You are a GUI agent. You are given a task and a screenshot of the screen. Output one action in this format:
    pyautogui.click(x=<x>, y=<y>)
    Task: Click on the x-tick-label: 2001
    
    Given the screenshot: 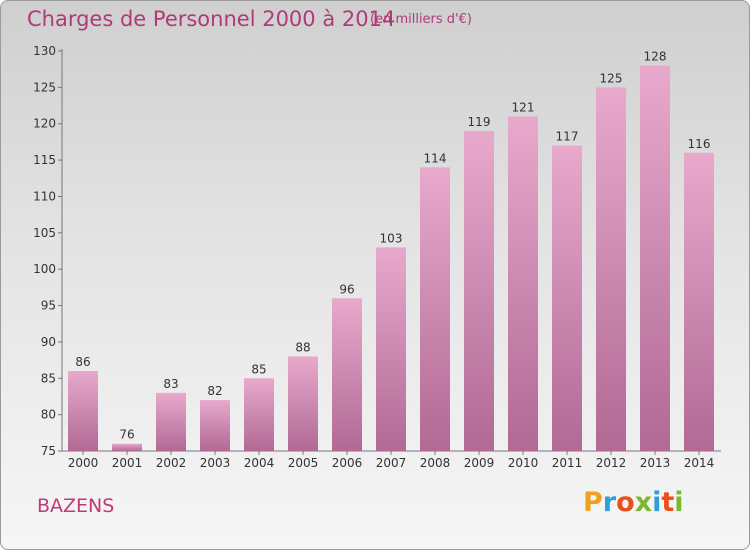 What is the action you would take?
    pyautogui.click(x=127, y=463)
    